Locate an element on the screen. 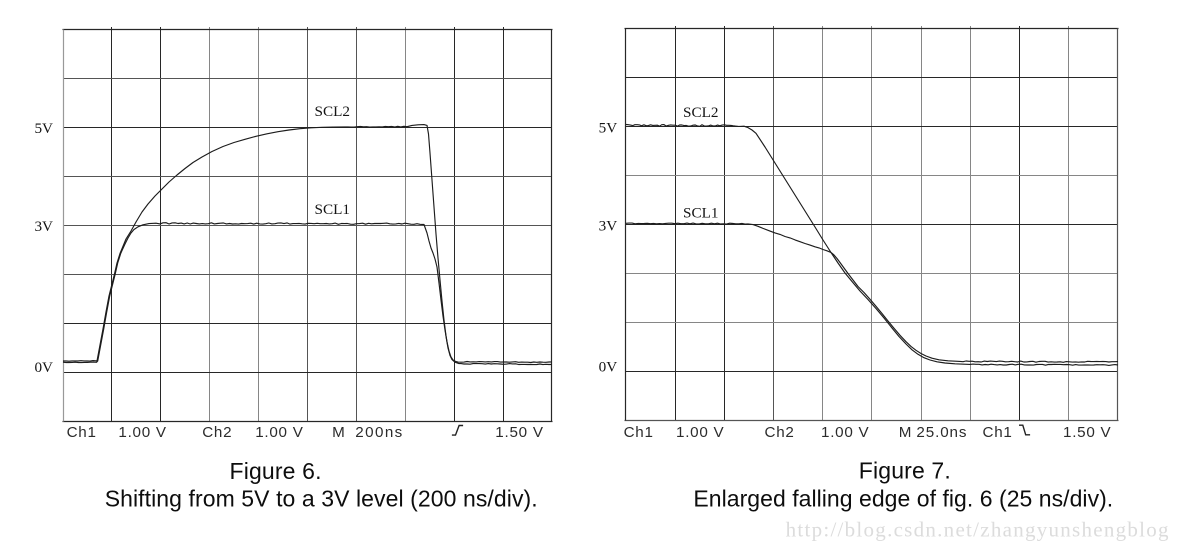  svg-text: Figure 7. is located at coordinates (905, 471).